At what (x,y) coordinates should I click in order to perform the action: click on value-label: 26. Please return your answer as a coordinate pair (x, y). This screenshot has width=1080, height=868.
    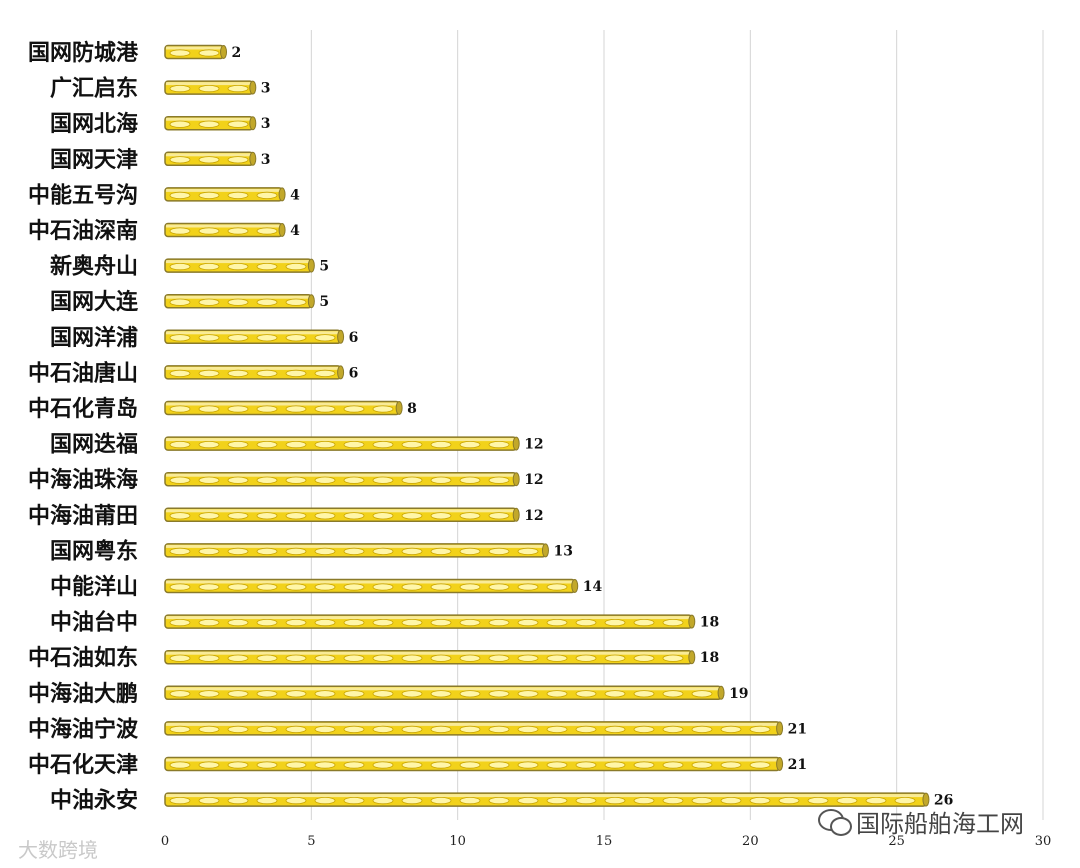
    Looking at the image, I should click on (943, 801).